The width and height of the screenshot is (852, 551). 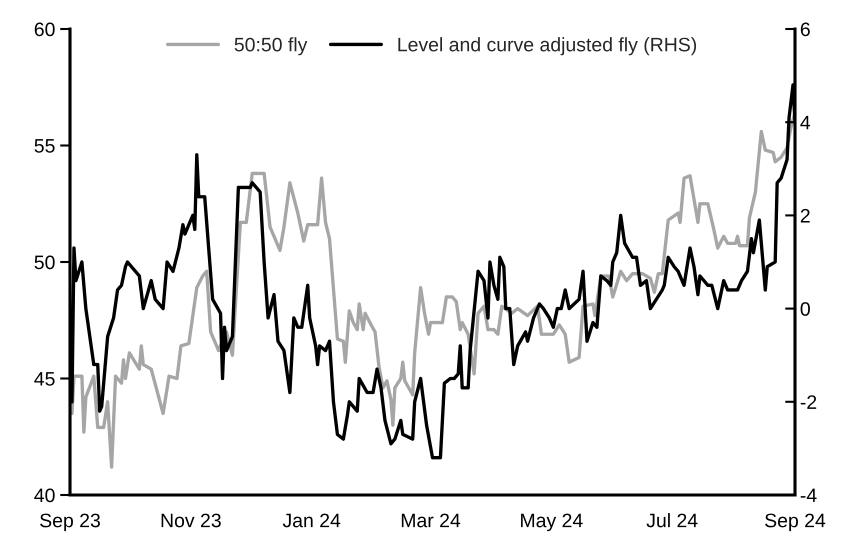 What do you see at coordinates (795, 523) in the screenshot?
I see `x-tick-label: Sep 24` at bounding box center [795, 523].